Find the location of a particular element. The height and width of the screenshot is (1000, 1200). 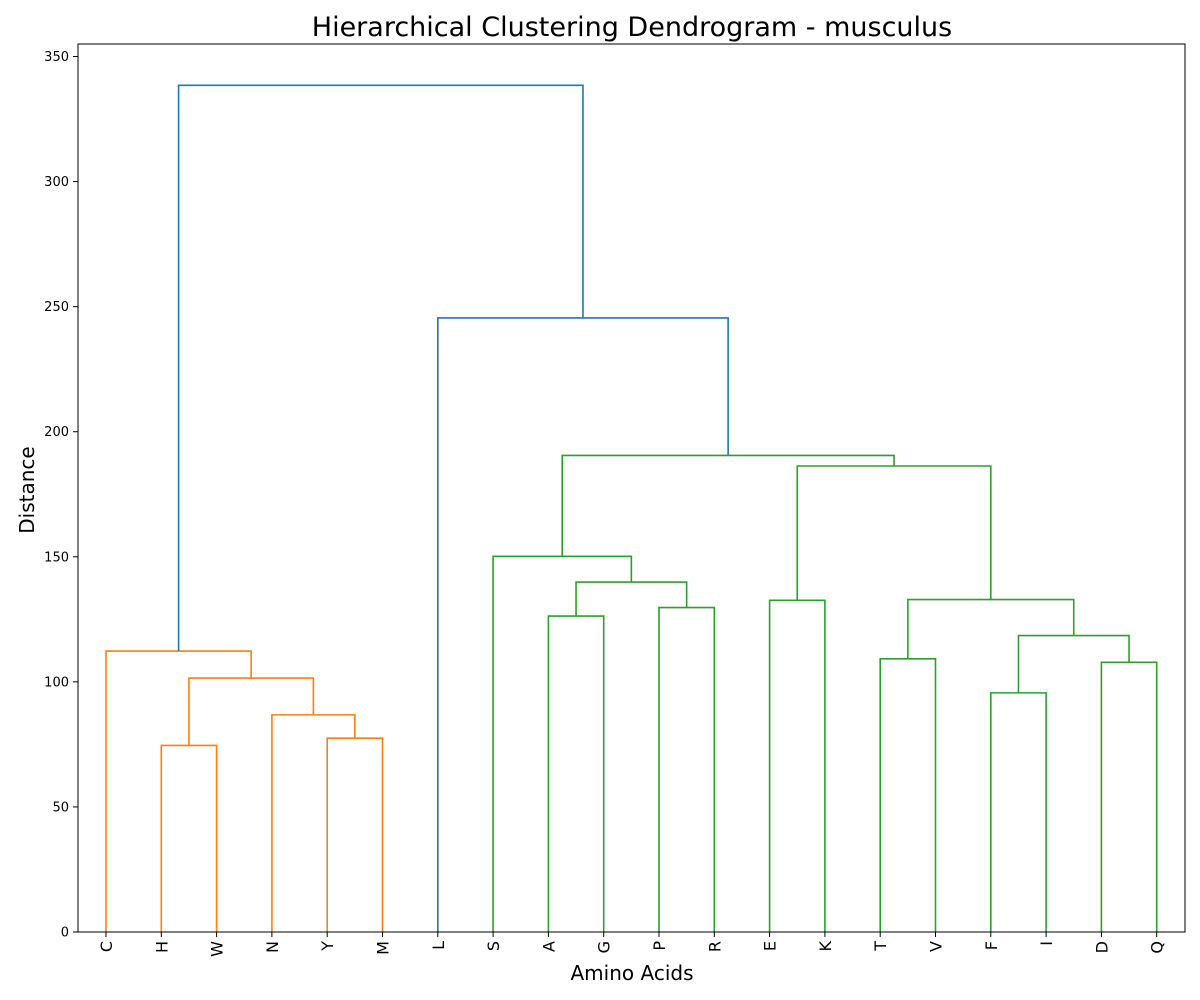

x-tick-label-e: E is located at coordinates (770, 946).